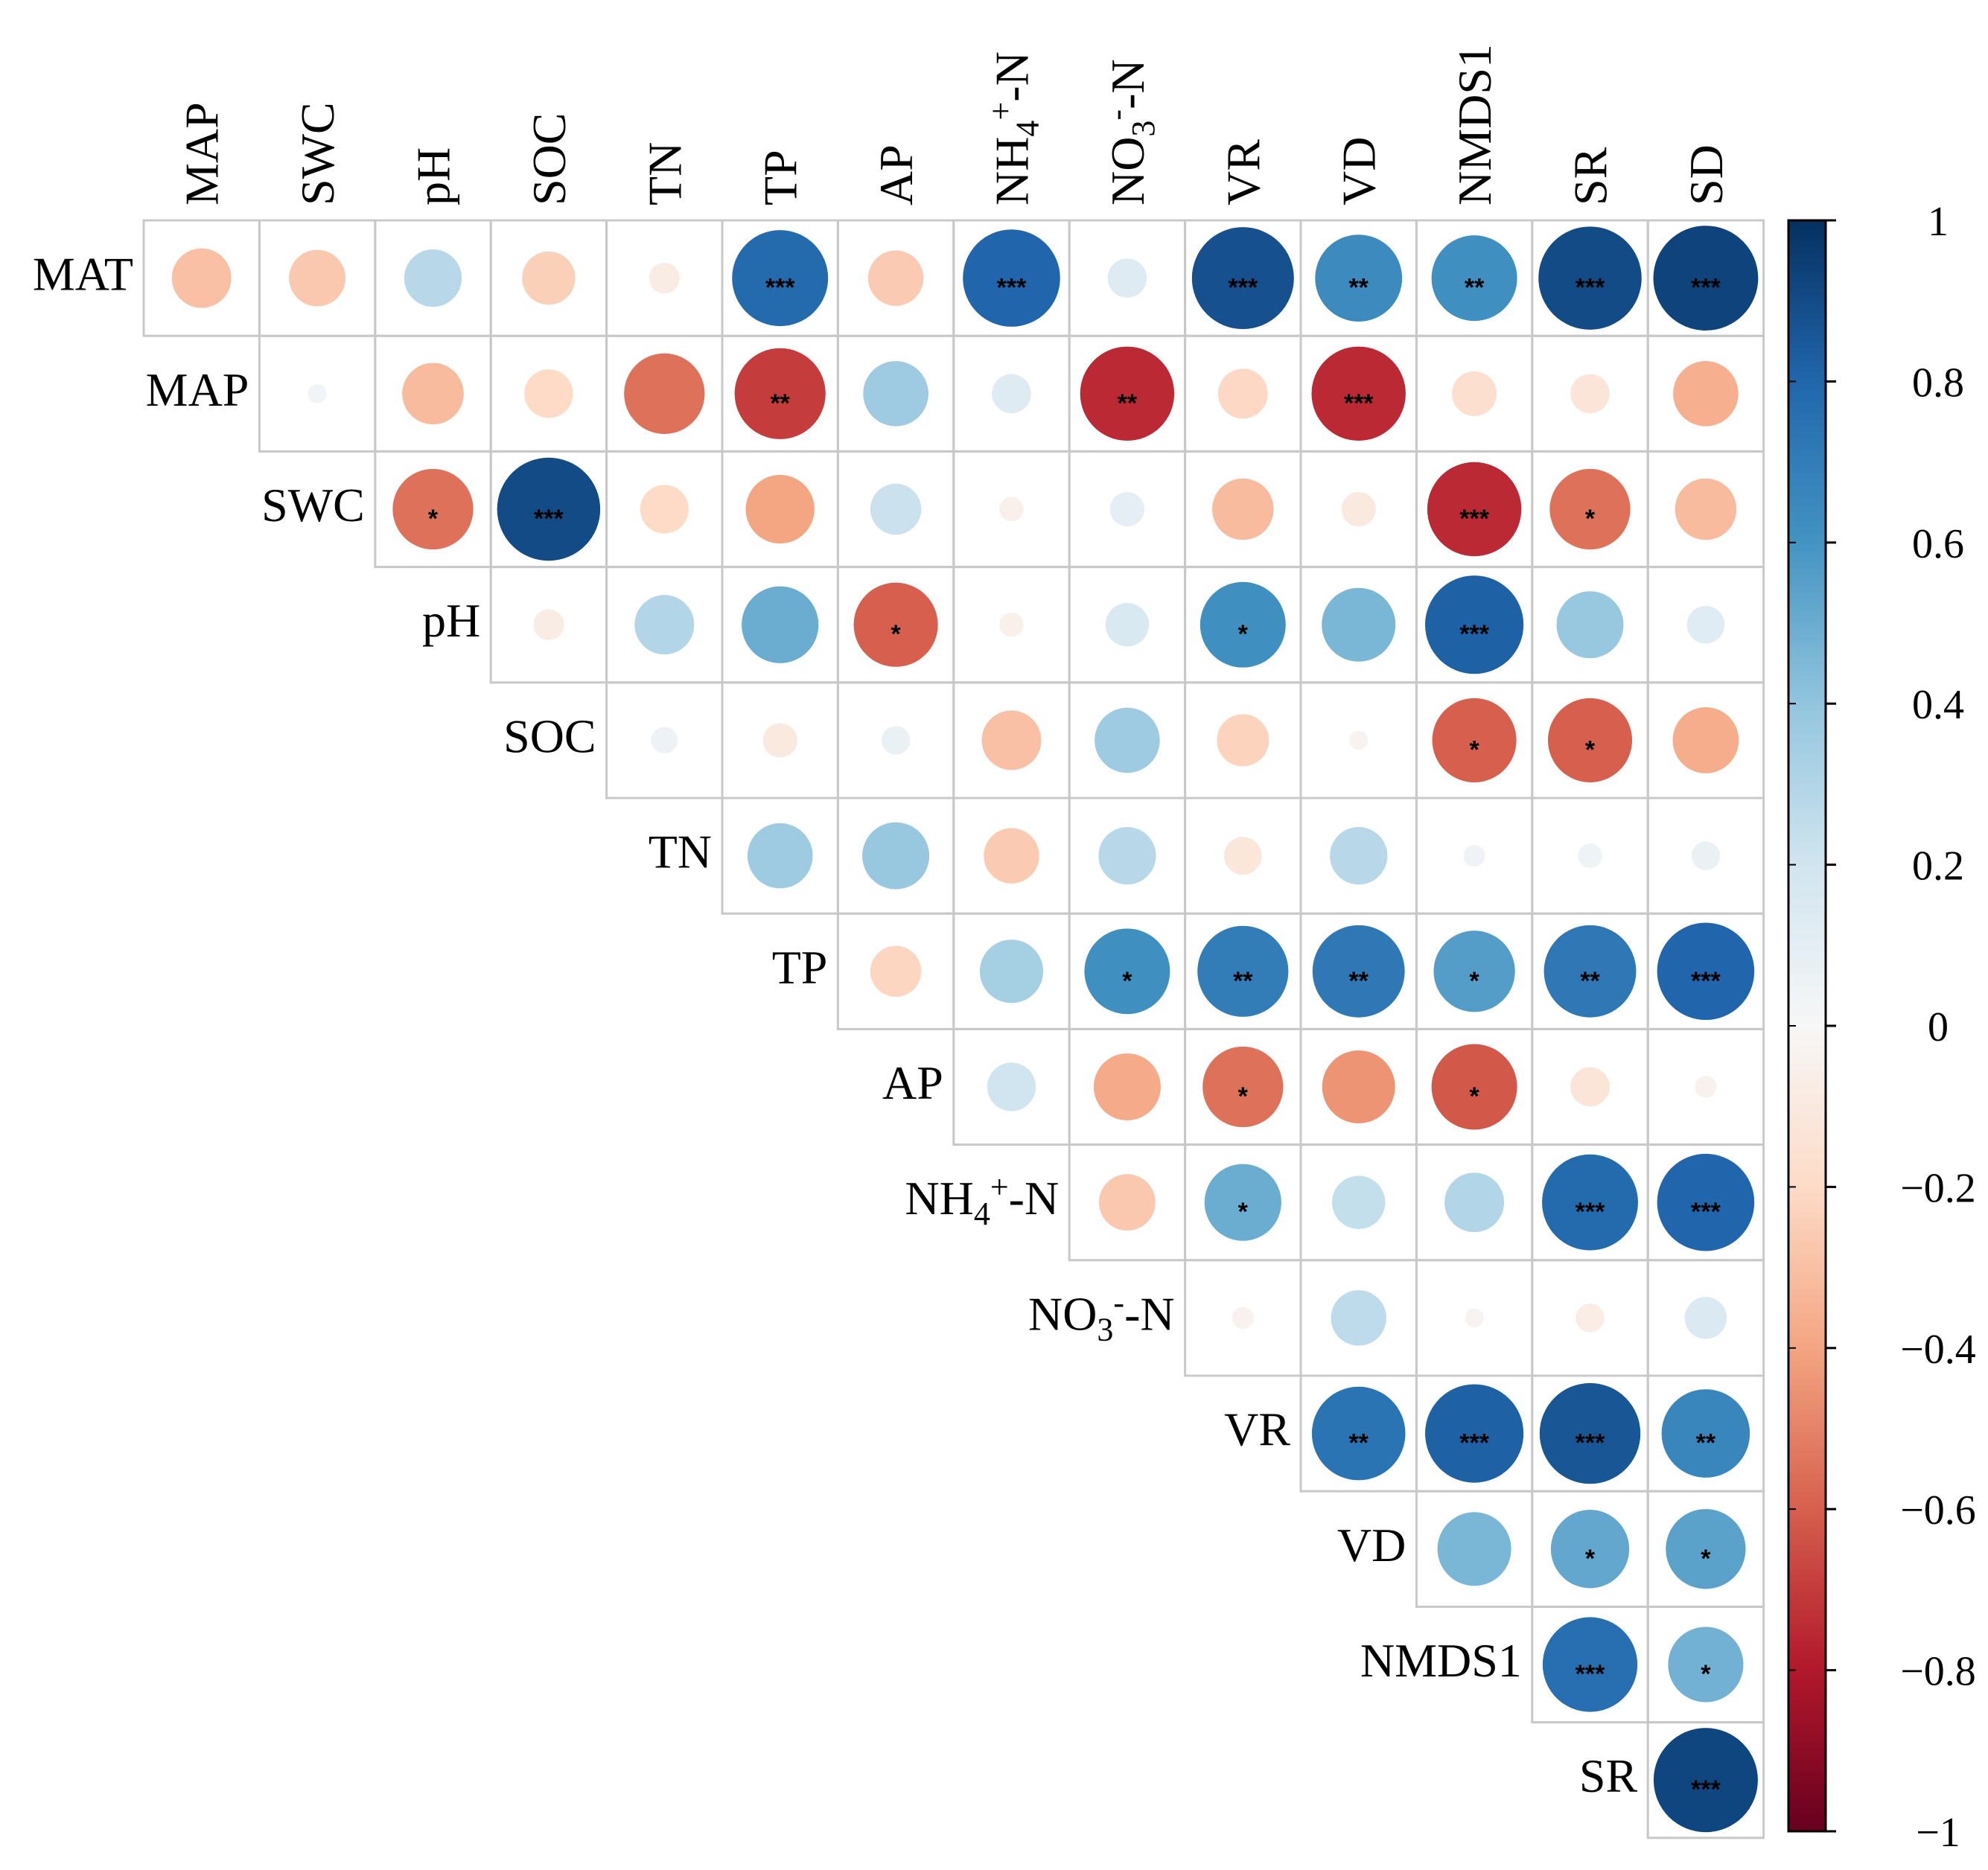 The width and height of the screenshot is (1988, 1870). Describe the element at coordinates (1938, 1188) in the screenshot. I see `colorbar-tick-label: −0.2` at that location.